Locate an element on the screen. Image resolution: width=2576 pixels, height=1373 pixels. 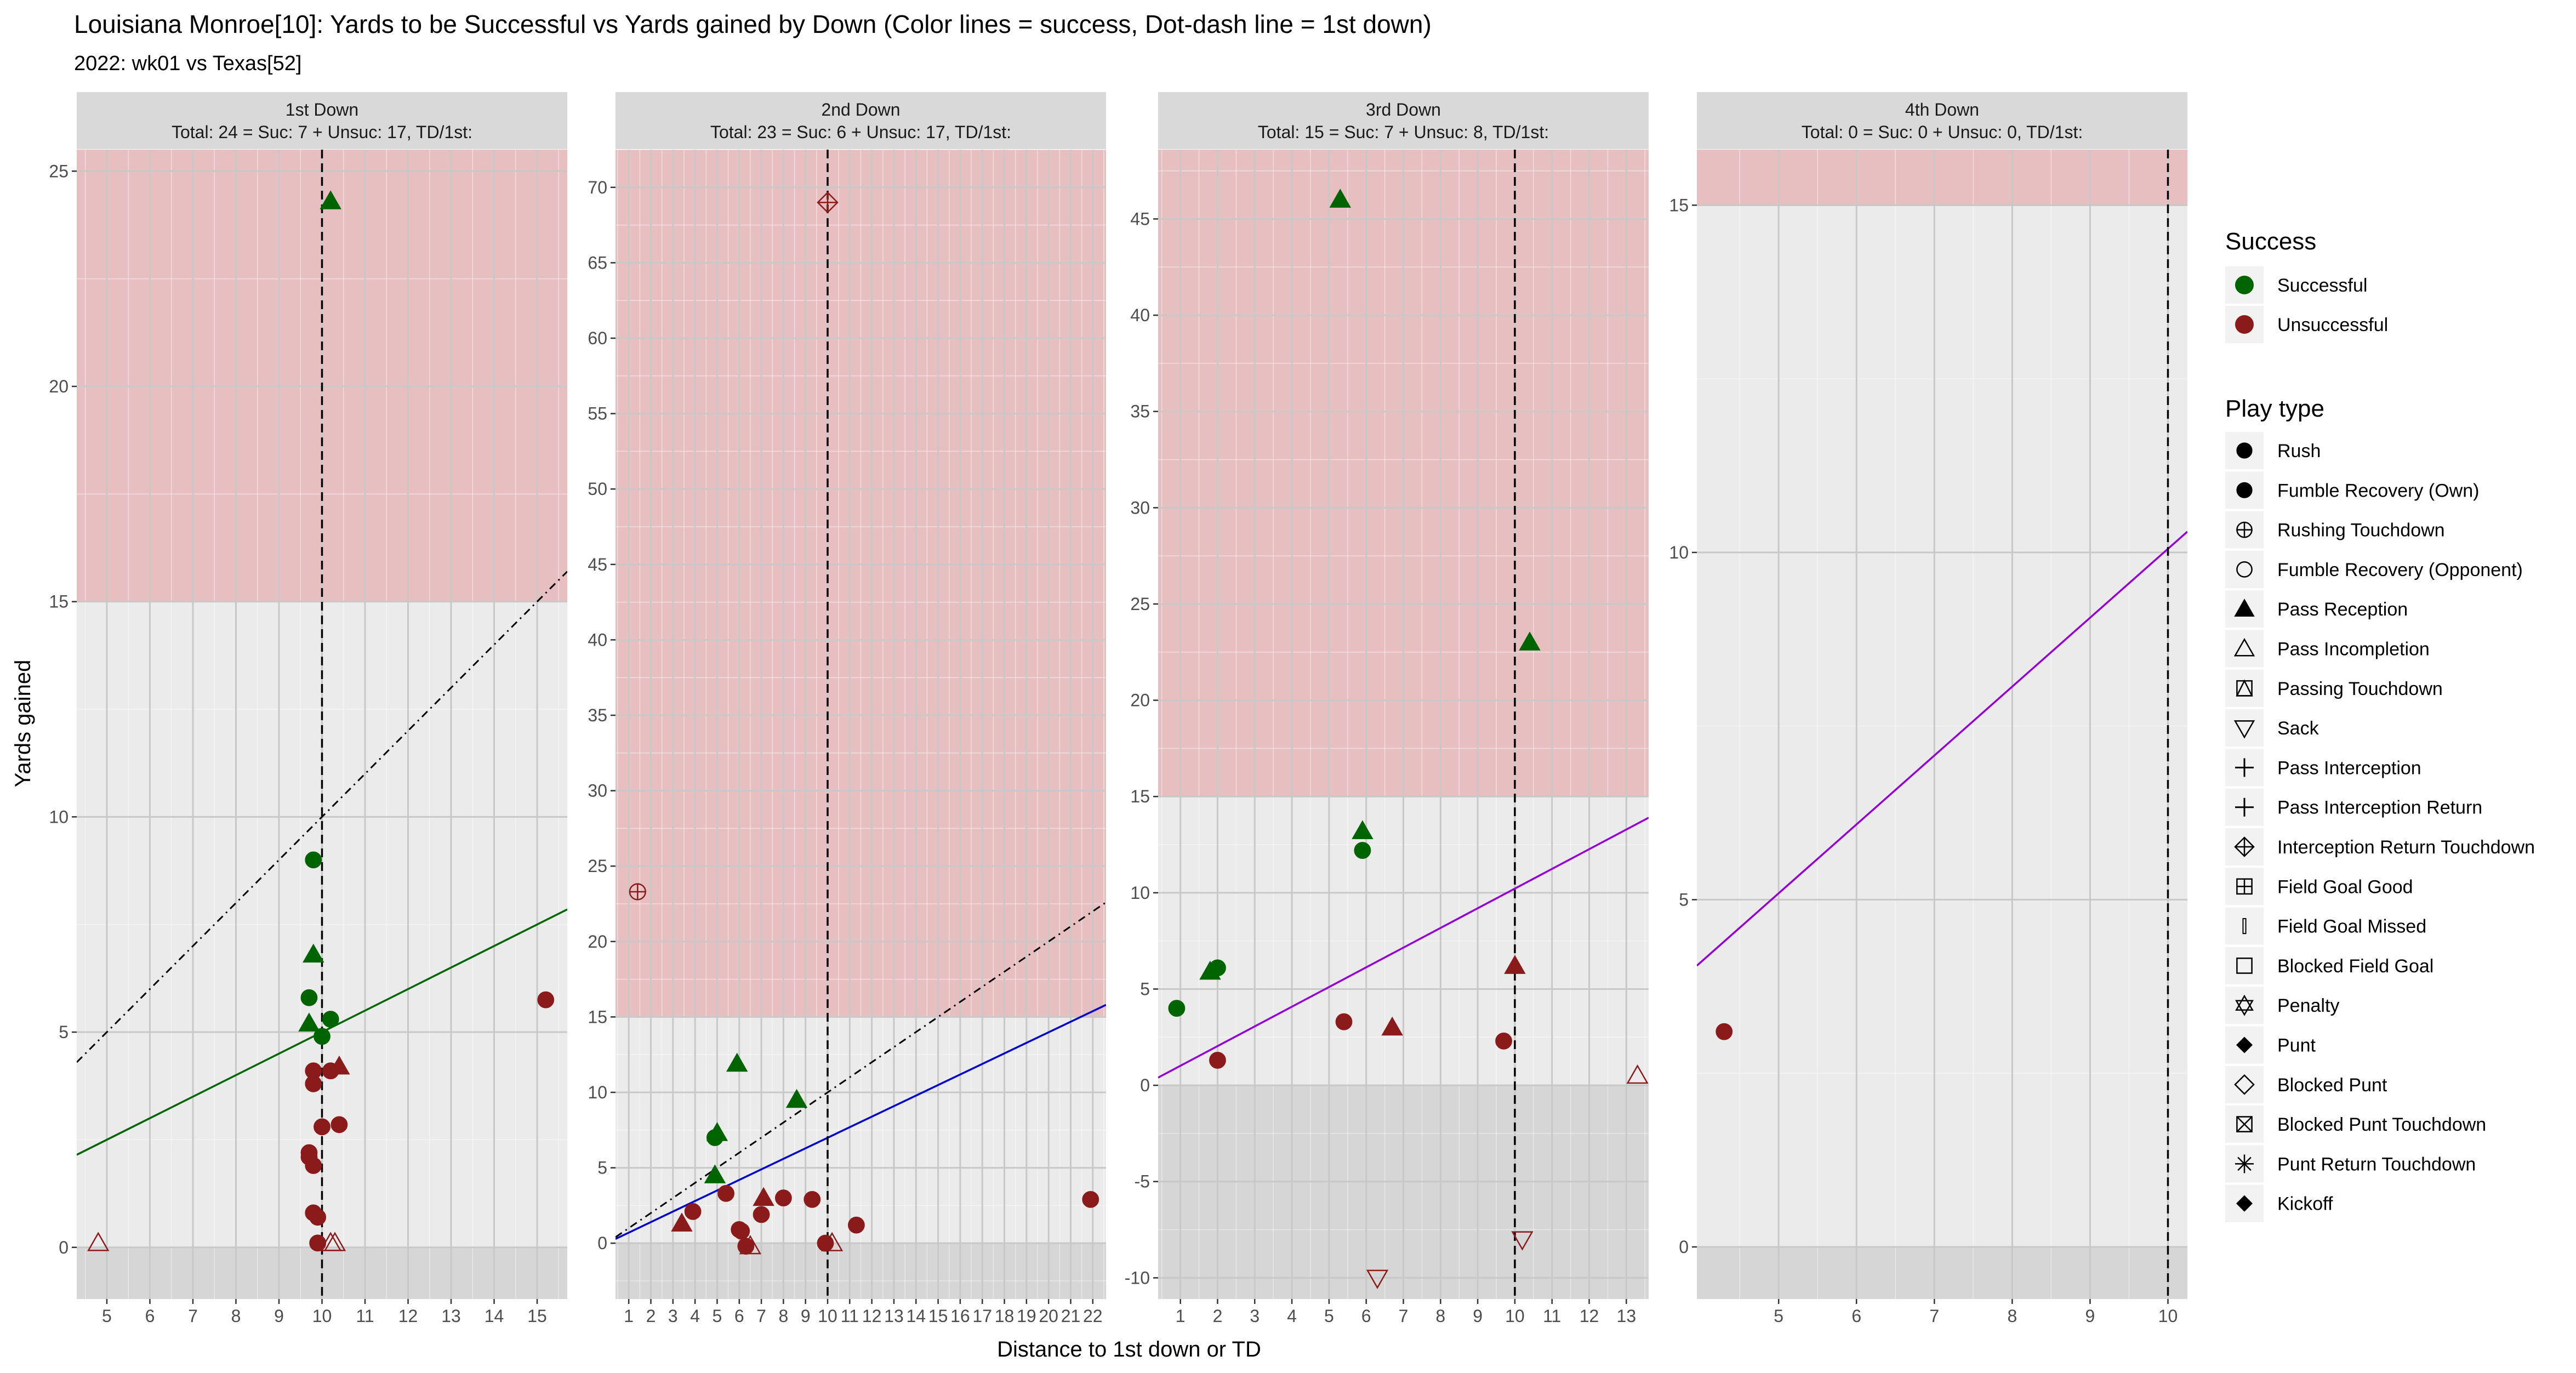
x-tick-label: 19 is located at coordinates (1026, 1316).